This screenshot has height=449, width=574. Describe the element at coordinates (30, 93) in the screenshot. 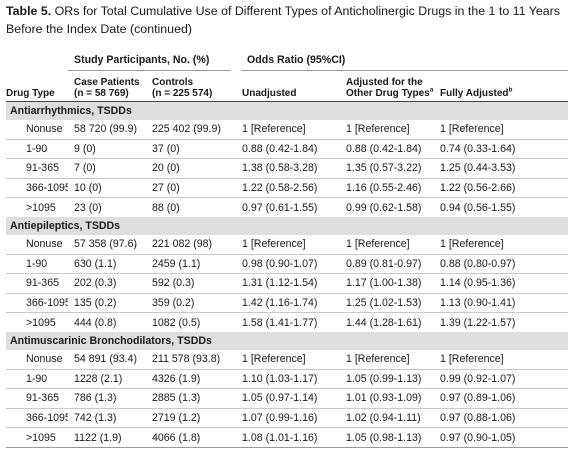

I see `header-drug-type: Drug Type` at that location.